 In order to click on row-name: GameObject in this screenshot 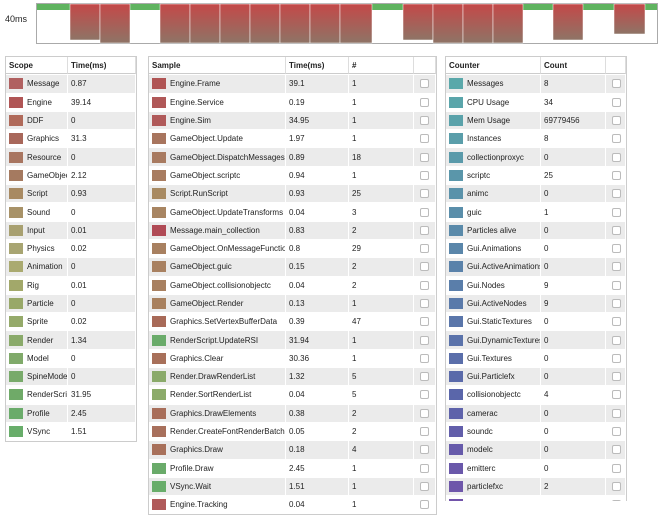, I will do `click(47, 175)`.